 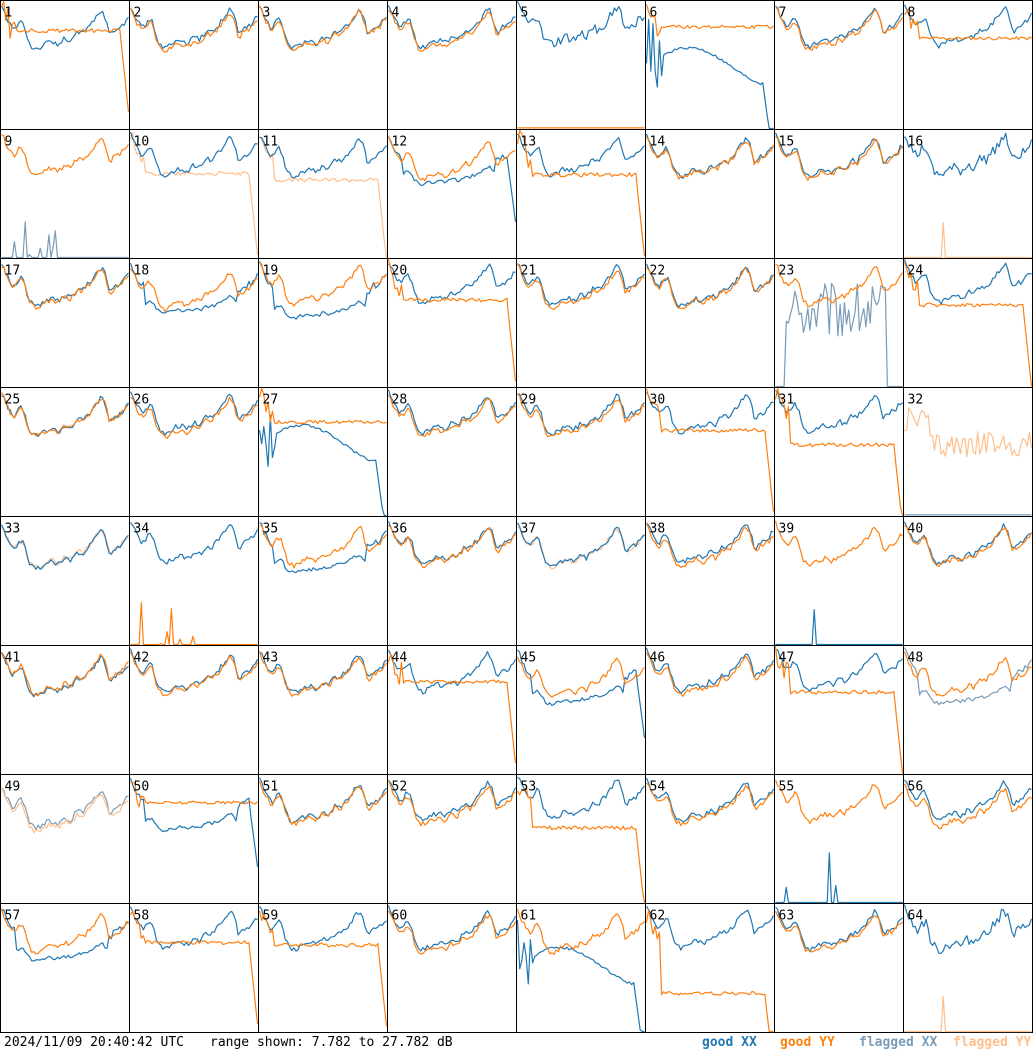 What do you see at coordinates (787, 529) in the screenshot?
I see `panel-label: 39` at bounding box center [787, 529].